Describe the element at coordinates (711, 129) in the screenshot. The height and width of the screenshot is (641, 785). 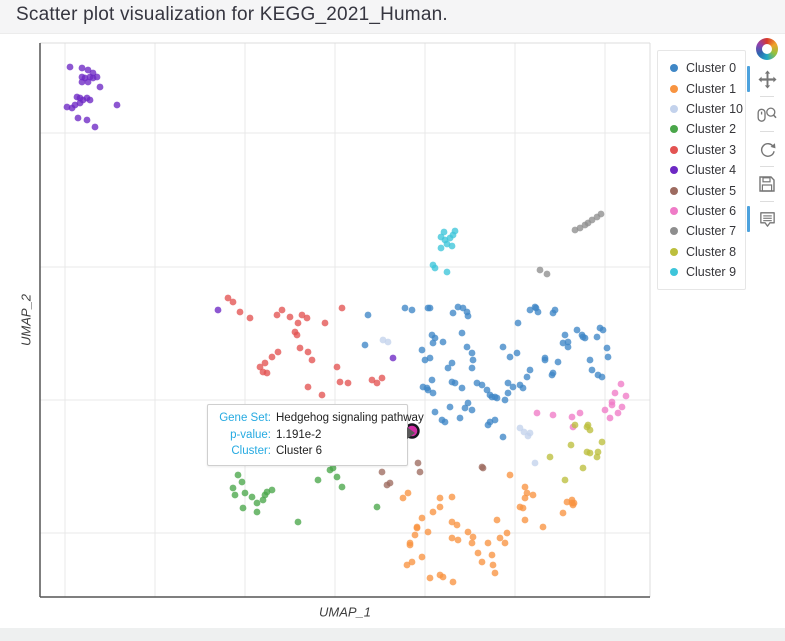
I see `legend-item-label: Cluster 2` at that location.